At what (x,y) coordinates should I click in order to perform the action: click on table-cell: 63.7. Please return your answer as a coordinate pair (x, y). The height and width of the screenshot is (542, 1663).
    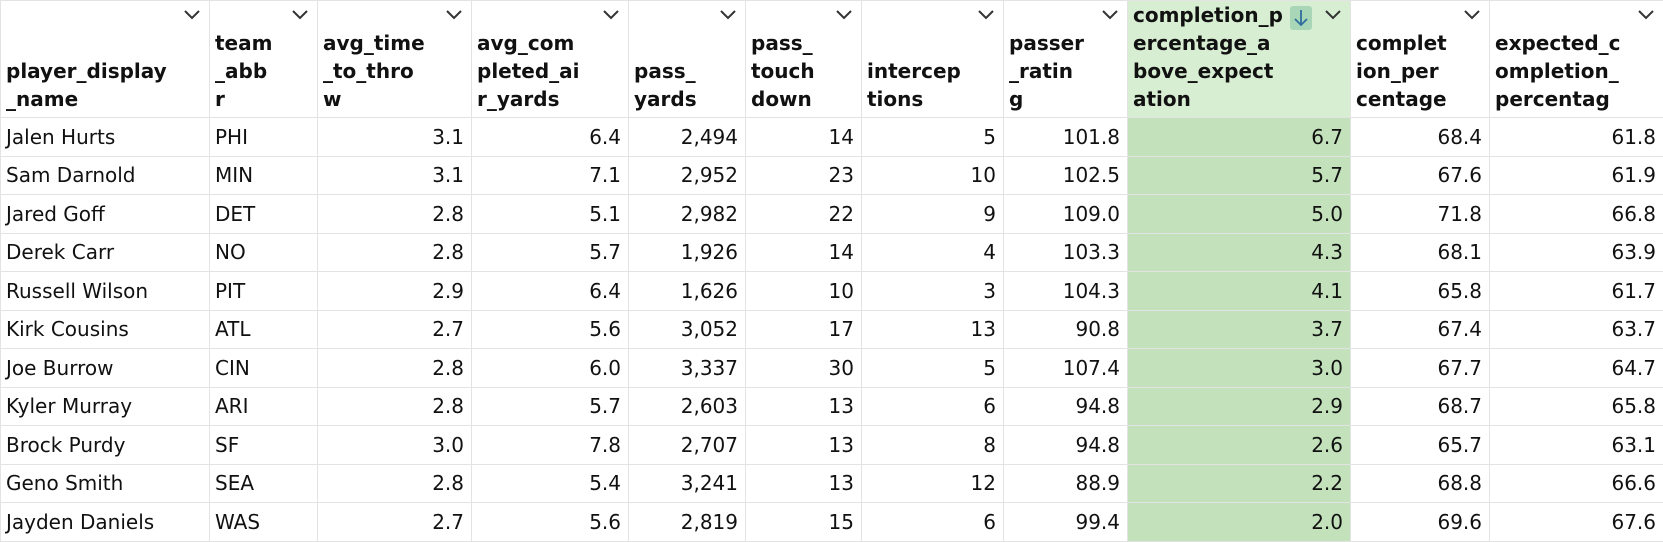
    Looking at the image, I should click on (1576, 329).